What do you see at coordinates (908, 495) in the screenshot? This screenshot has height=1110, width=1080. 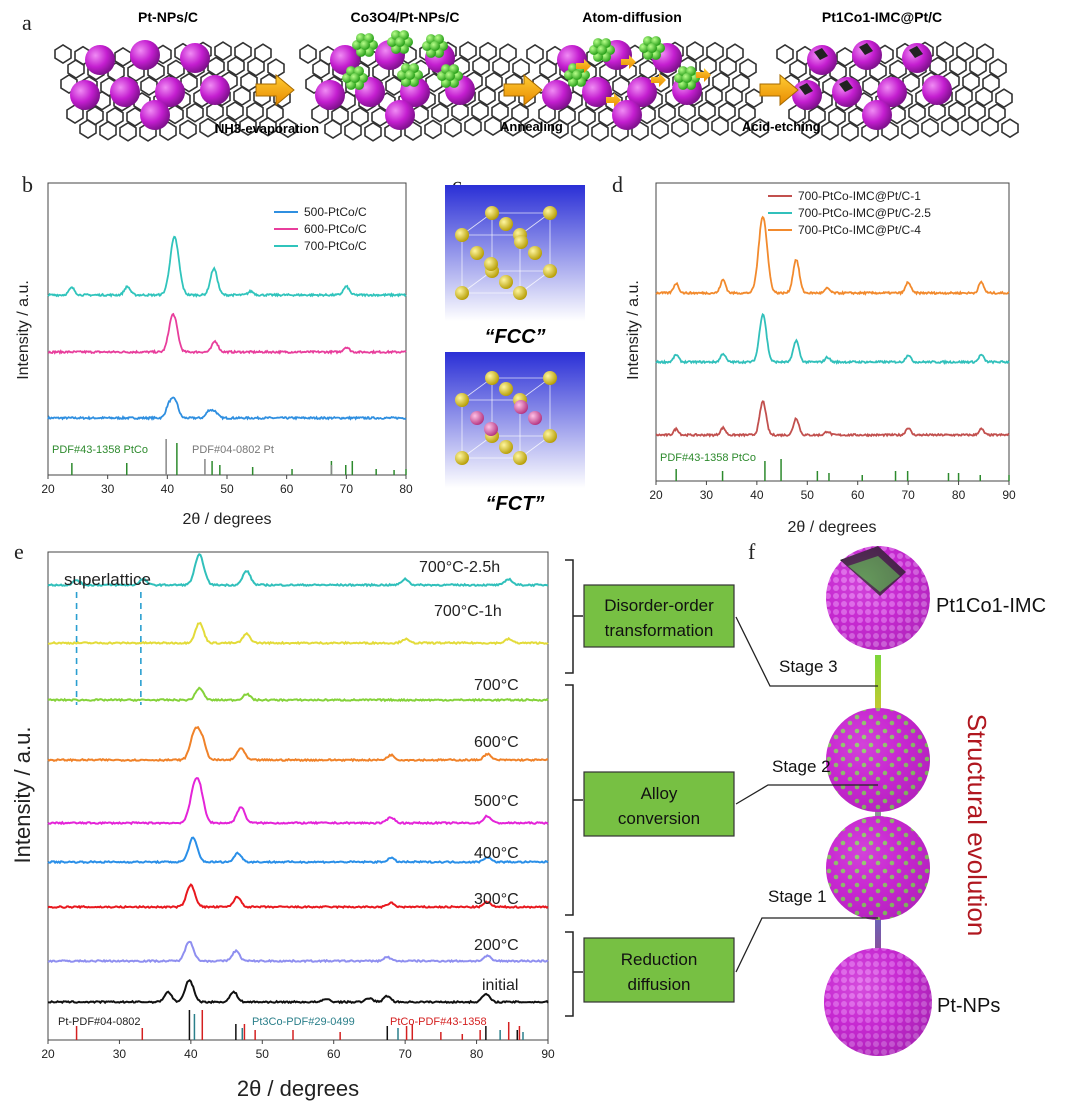 I see `d-tick-label: 70` at bounding box center [908, 495].